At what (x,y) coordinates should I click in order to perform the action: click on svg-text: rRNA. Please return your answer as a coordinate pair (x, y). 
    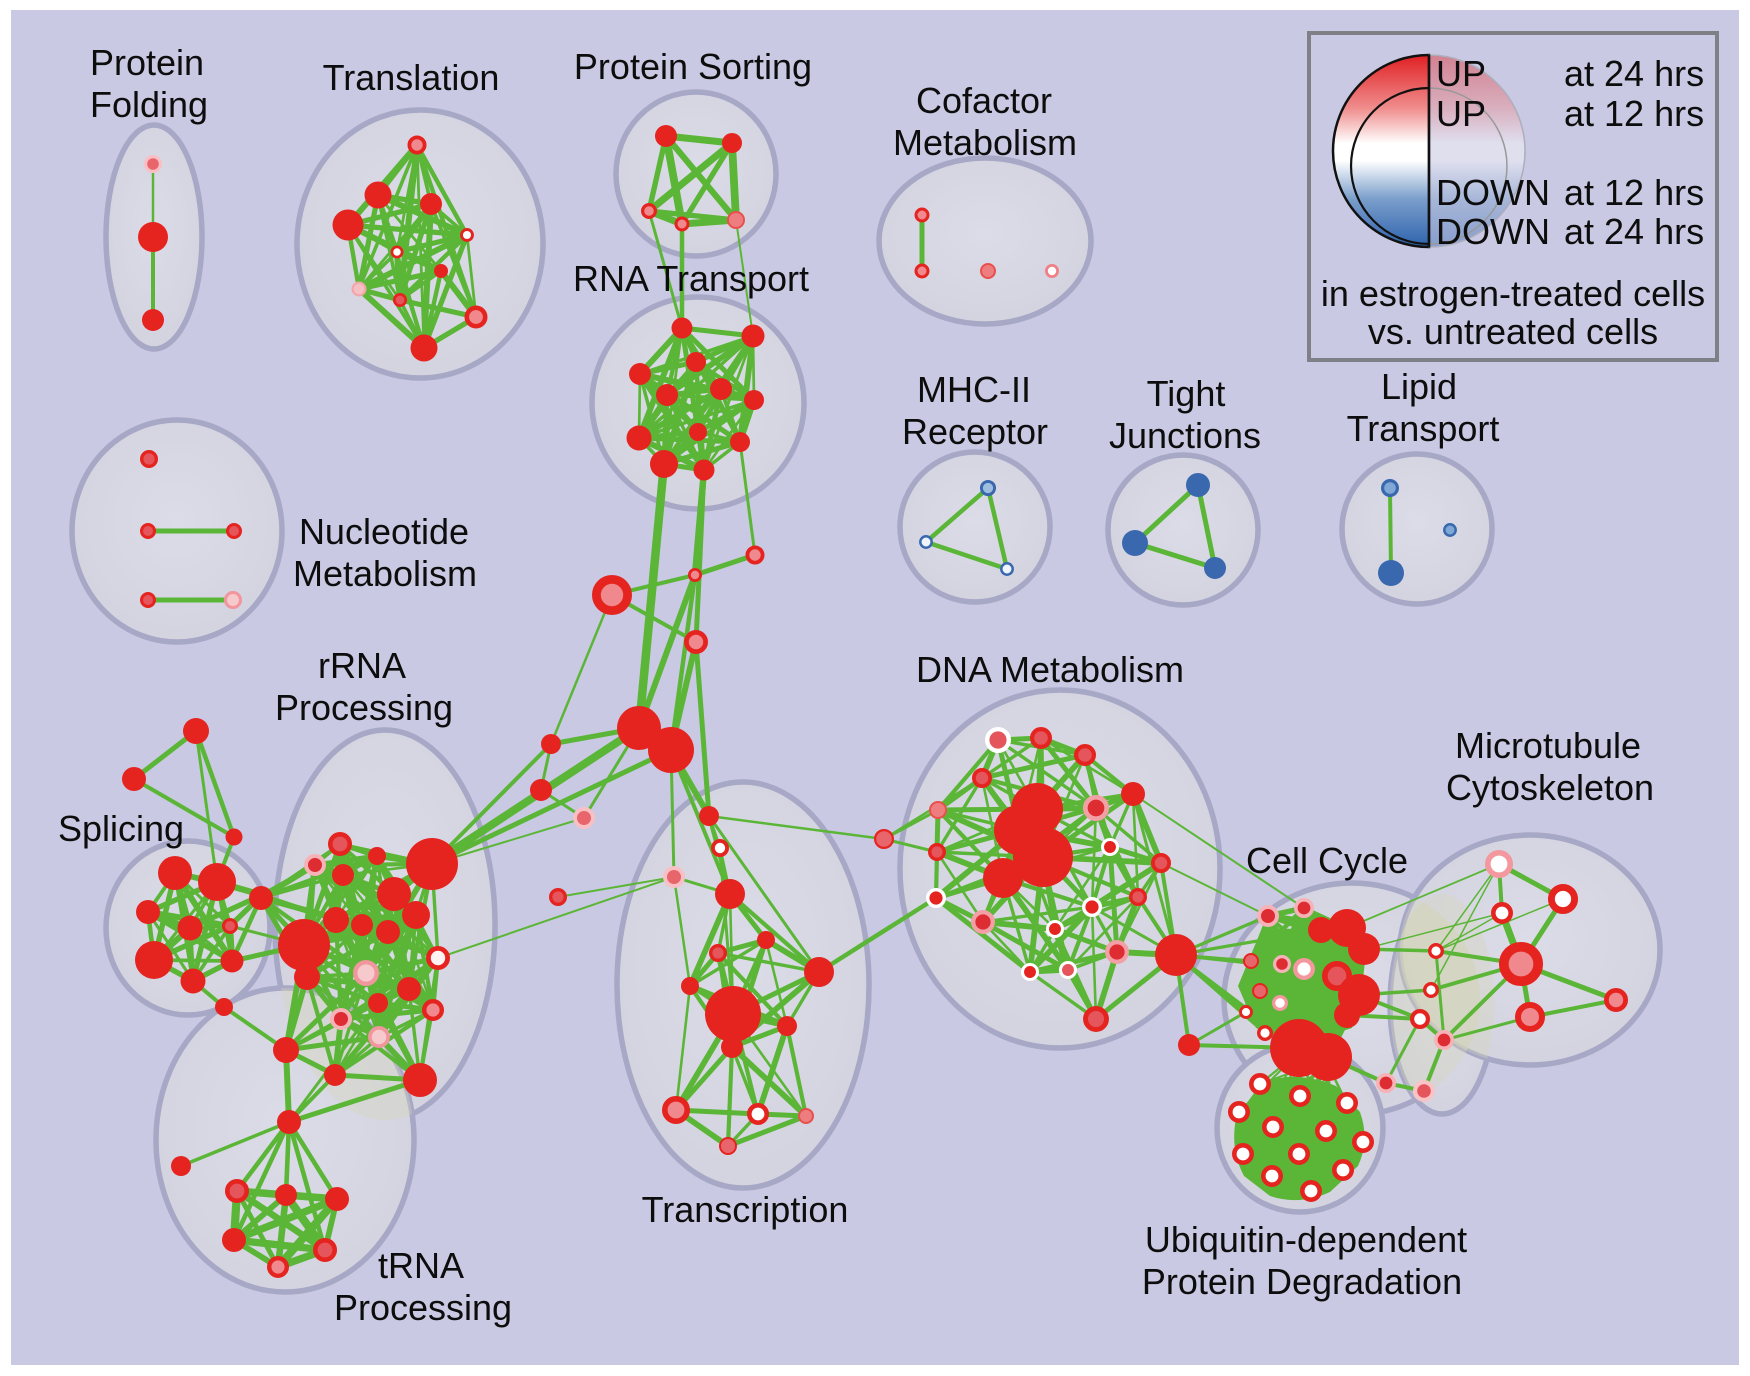
    Looking at the image, I should click on (362, 665).